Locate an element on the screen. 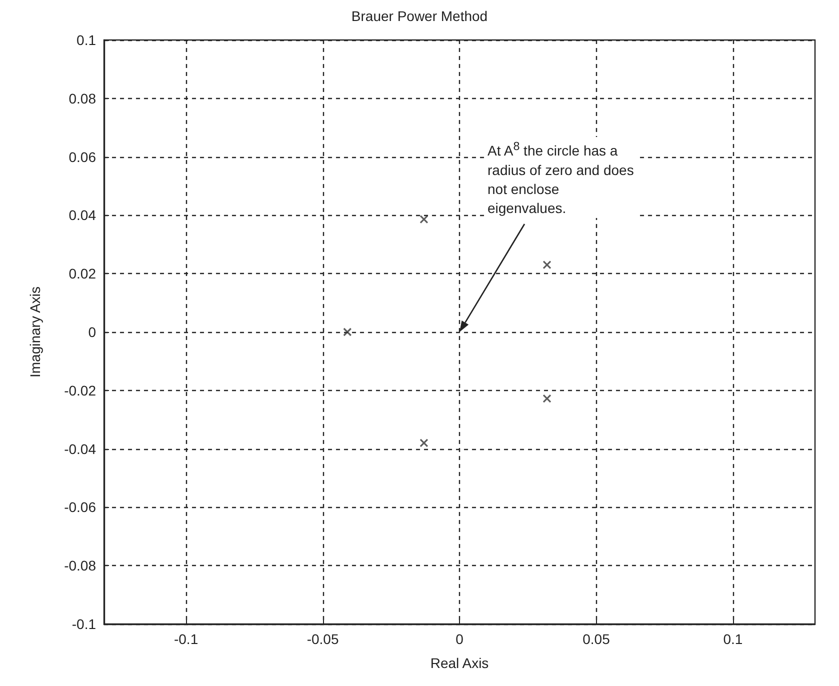 This screenshot has height=686, width=839. x-tick-label: -0.1 is located at coordinates (186, 639).